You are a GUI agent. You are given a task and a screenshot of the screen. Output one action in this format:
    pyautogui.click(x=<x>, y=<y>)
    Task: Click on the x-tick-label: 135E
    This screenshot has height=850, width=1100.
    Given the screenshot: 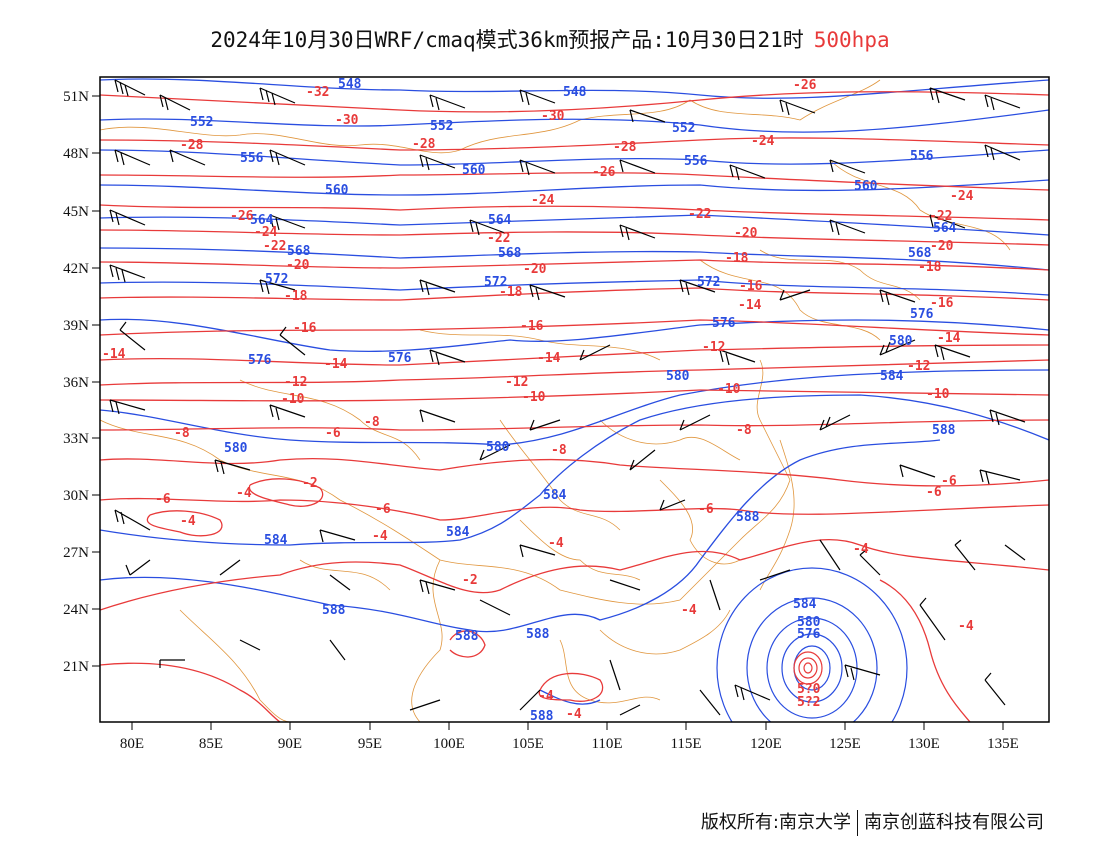 What is the action you would take?
    pyautogui.click(x=1003, y=744)
    